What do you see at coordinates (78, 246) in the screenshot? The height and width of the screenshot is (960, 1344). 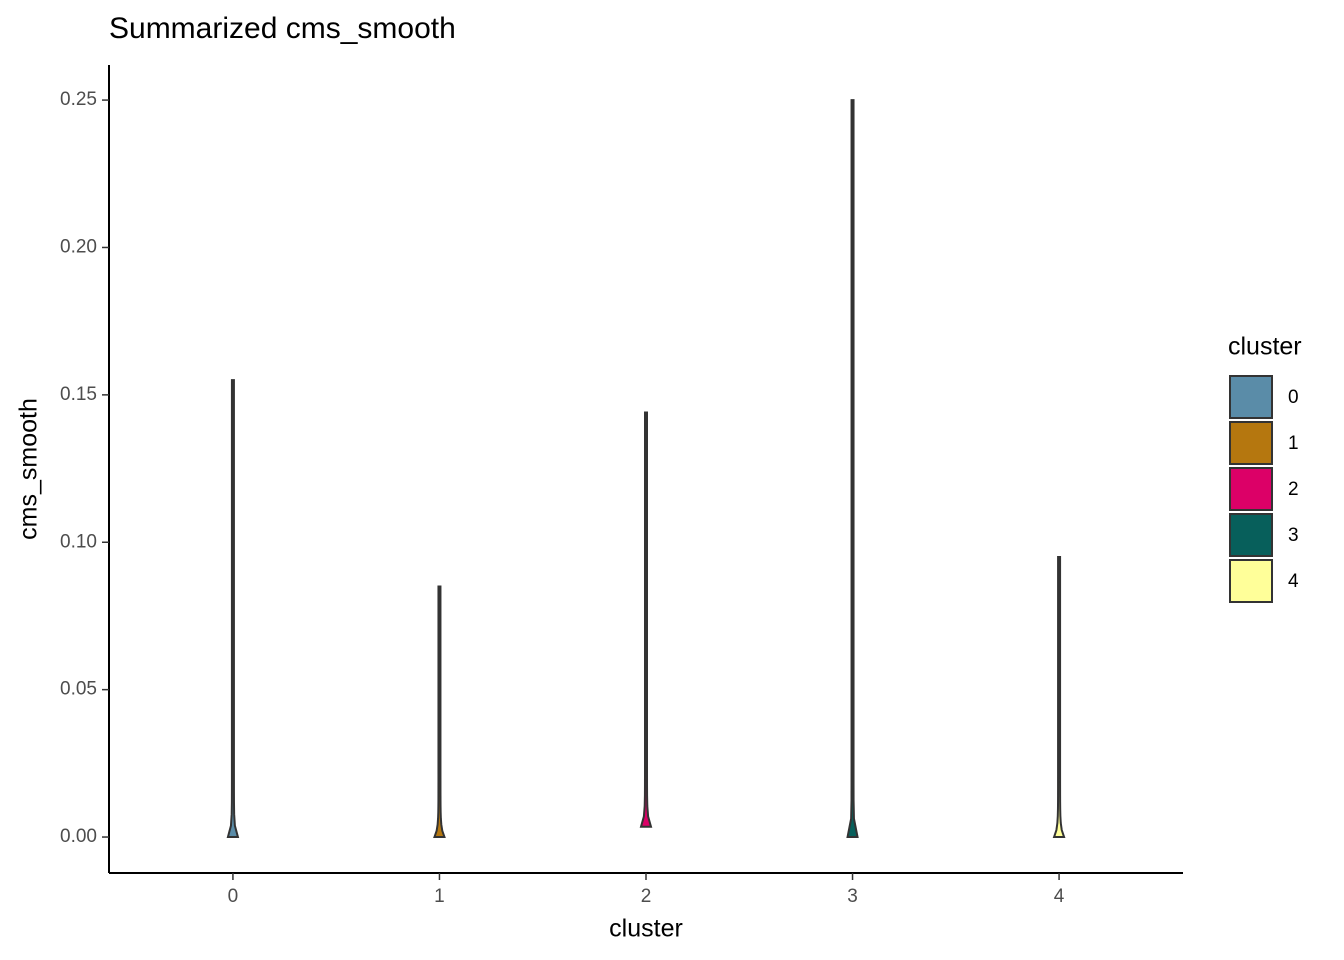 I see `y-tick-label: 0.20` at bounding box center [78, 246].